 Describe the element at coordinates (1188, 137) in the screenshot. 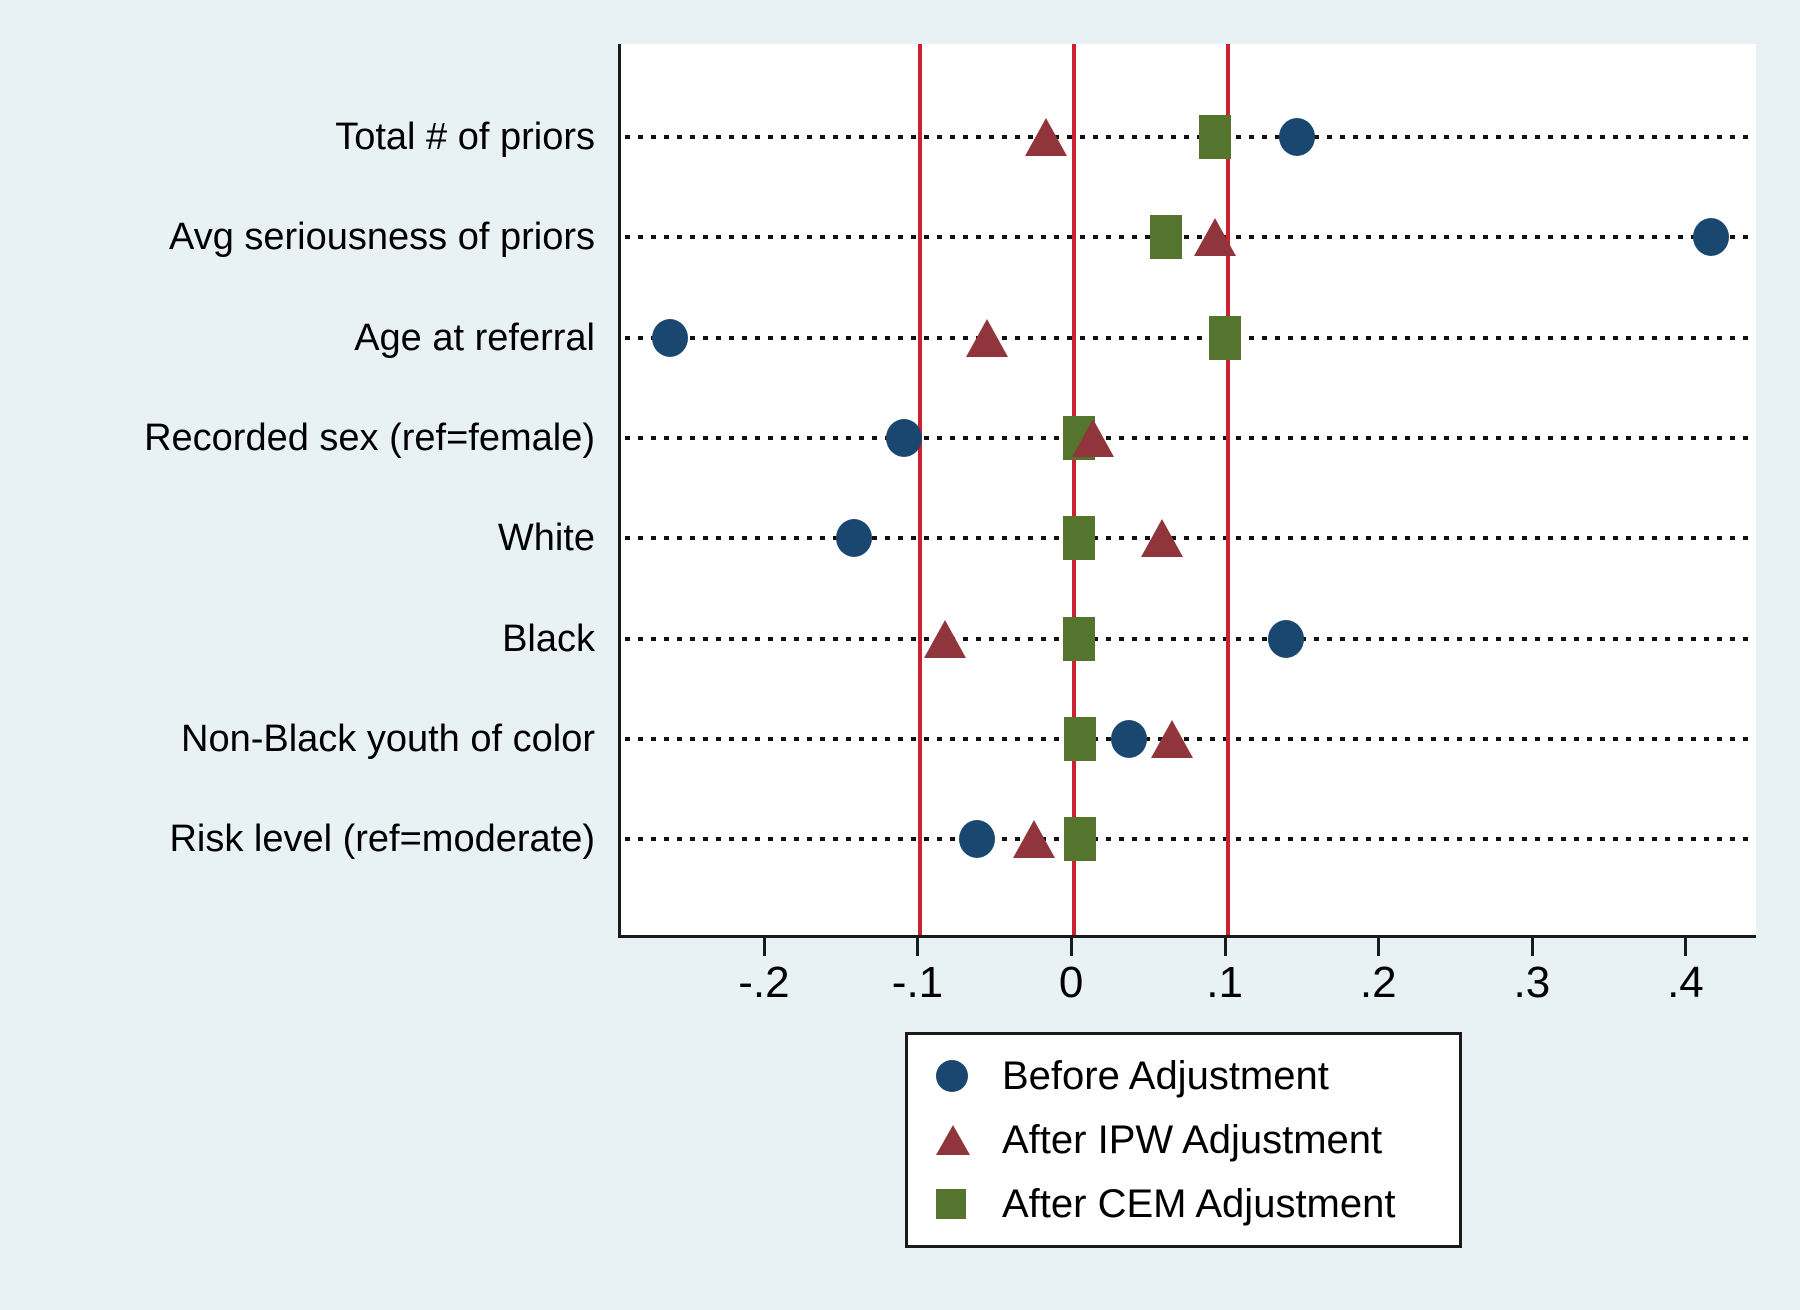

I see `gridline-total-of-priors` at that location.